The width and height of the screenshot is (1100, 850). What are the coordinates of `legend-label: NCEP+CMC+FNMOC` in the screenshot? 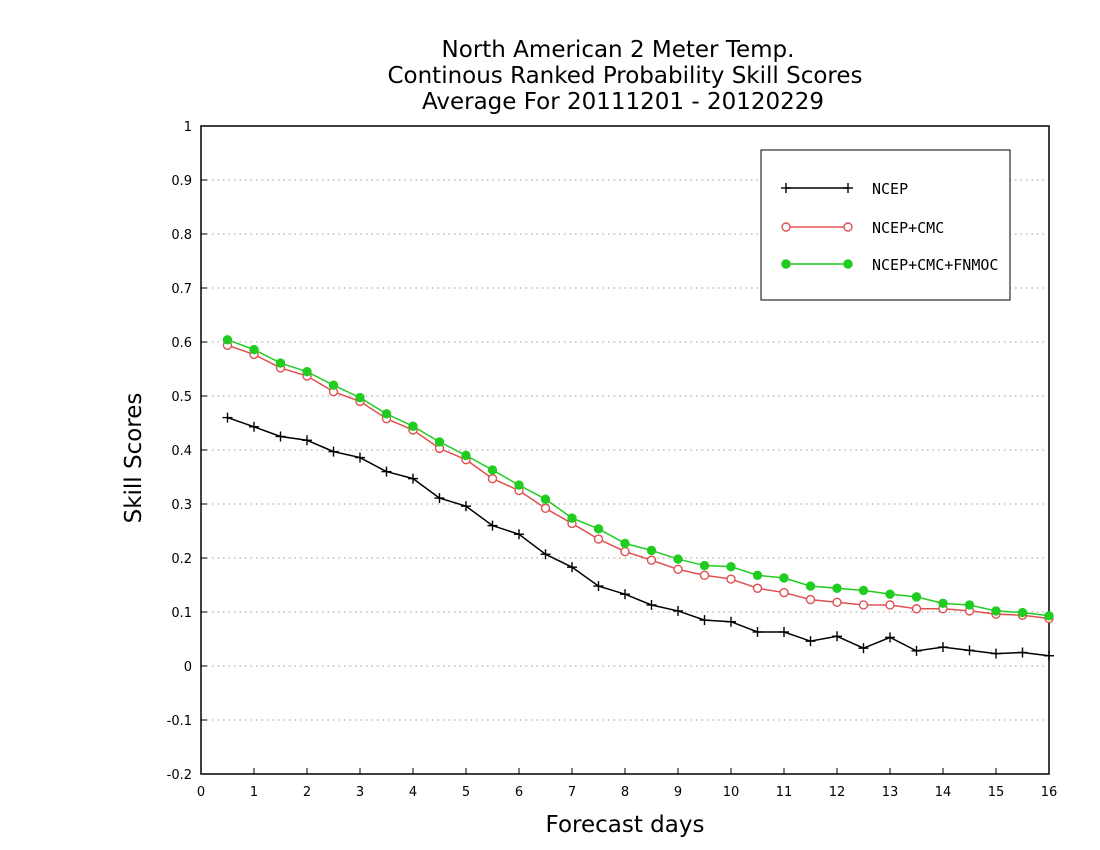 It's located at (935, 265).